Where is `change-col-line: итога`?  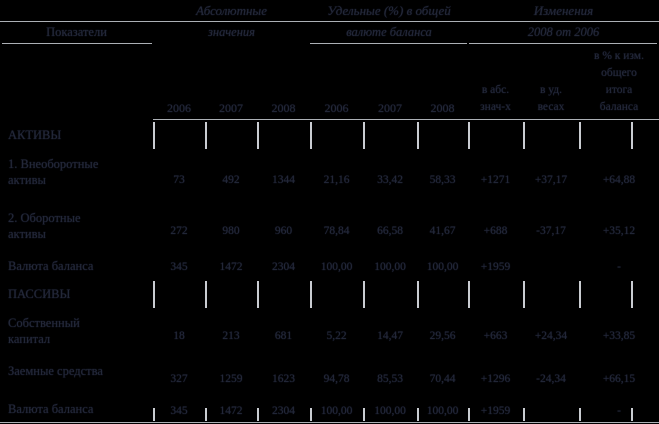
change-col-line: итога is located at coordinates (619, 90).